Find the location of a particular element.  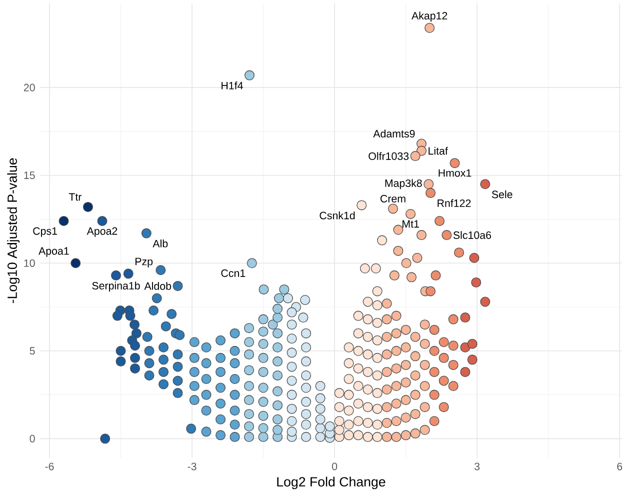

x-tick-label: 3 is located at coordinates (477, 466).